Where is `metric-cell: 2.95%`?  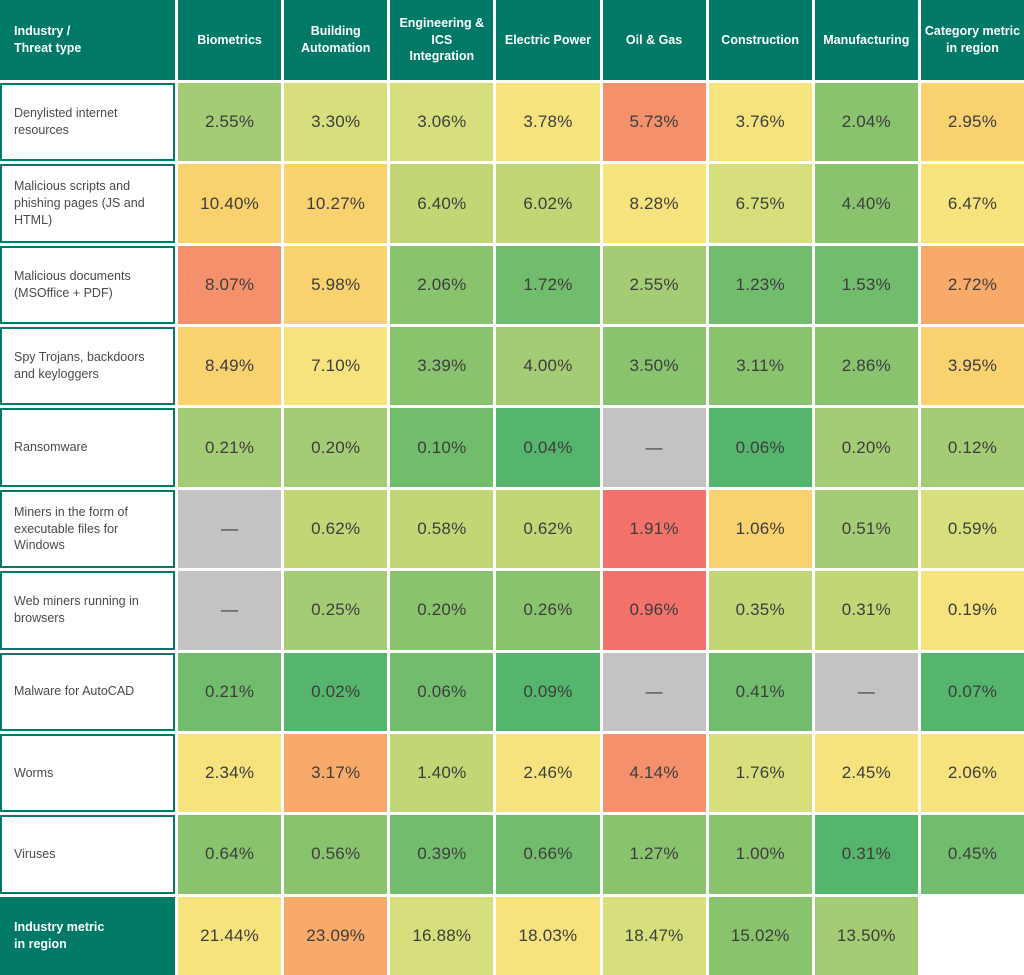 metric-cell: 2.95% is located at coordinates (972, 122).